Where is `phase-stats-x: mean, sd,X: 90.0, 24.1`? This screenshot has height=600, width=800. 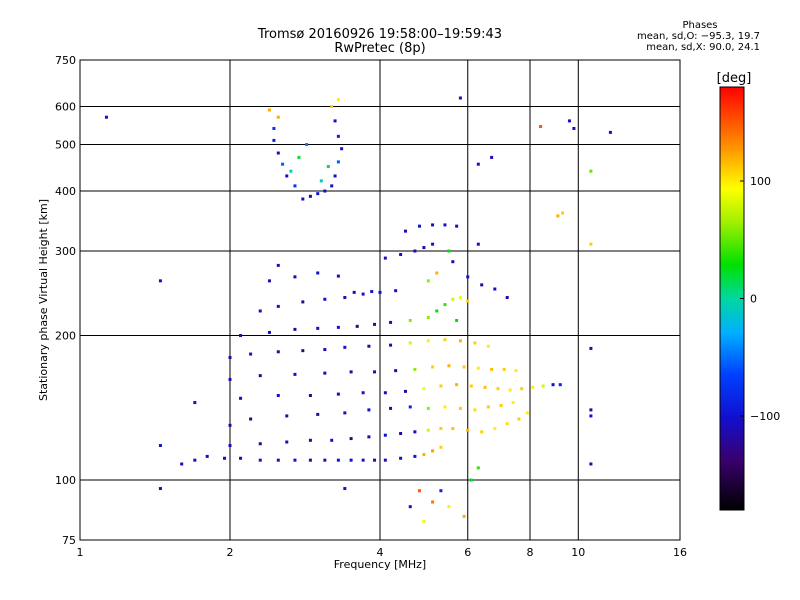 phase-stats-x: mean, sd,X: 90.0, 24.1 is located at coordinates (703, 47).